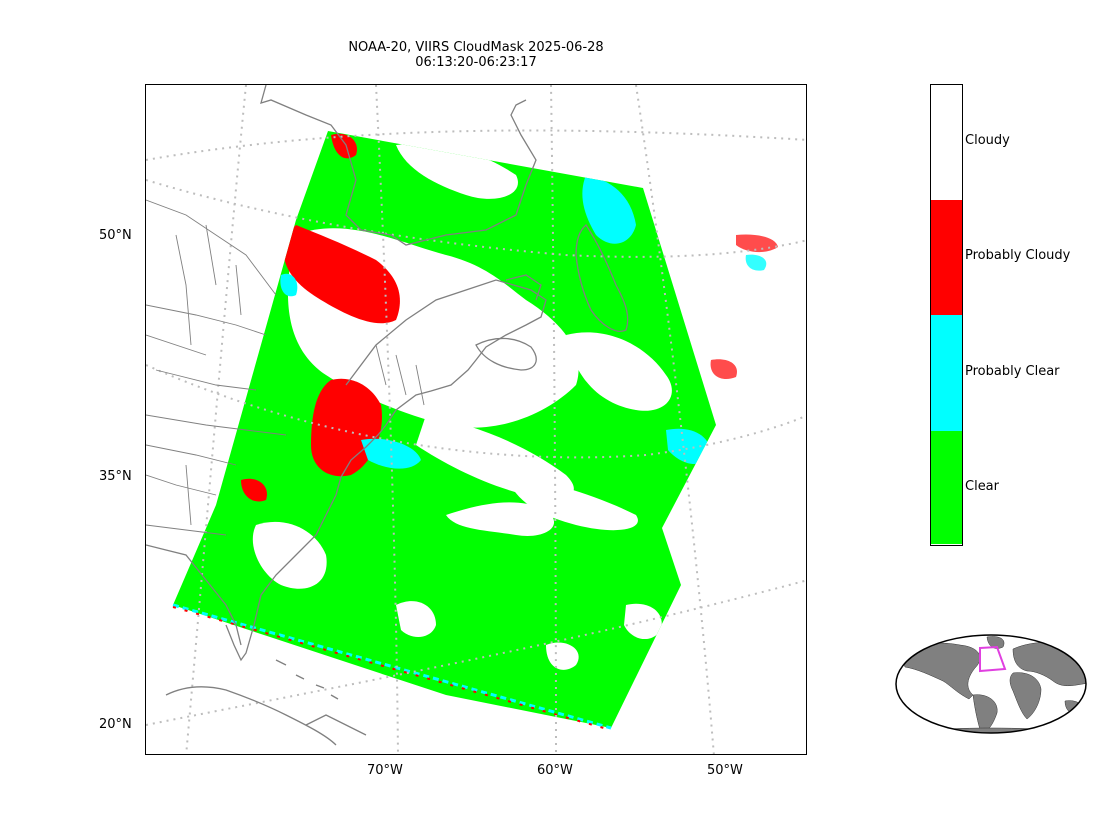 This screenshot has width=1120, height=840. Describe the element at coordinates (982, 486) in the screenshot. I see `colorbar-label-clear: Clear` at that location.